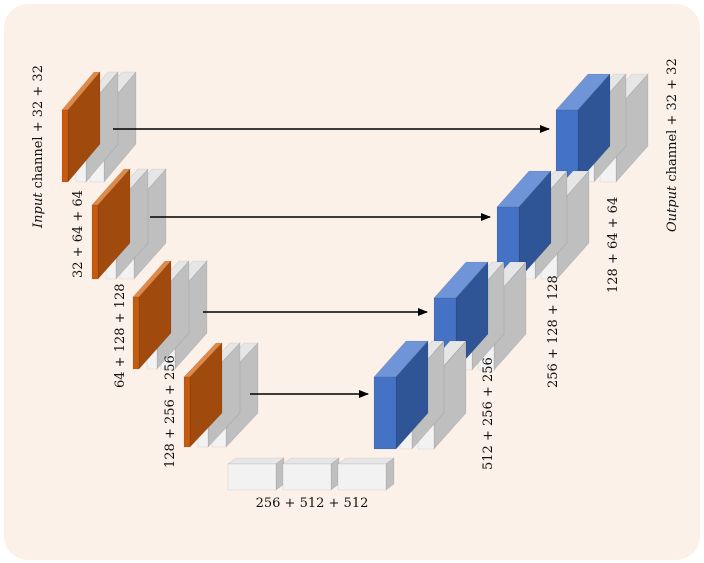  What do you see at coordinates (95, 242) in the screenshot?
I see `encoder-2-block-1-front` at bounding box center [95, 242].